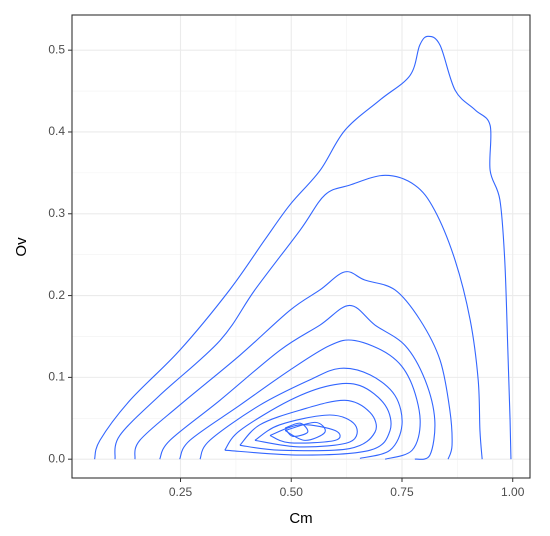 The width and height of the screenshot is (550, 536). Describe the element at coordinates (21, 247) in the screenshot. I see `y-axis-title: Ov` at that location.